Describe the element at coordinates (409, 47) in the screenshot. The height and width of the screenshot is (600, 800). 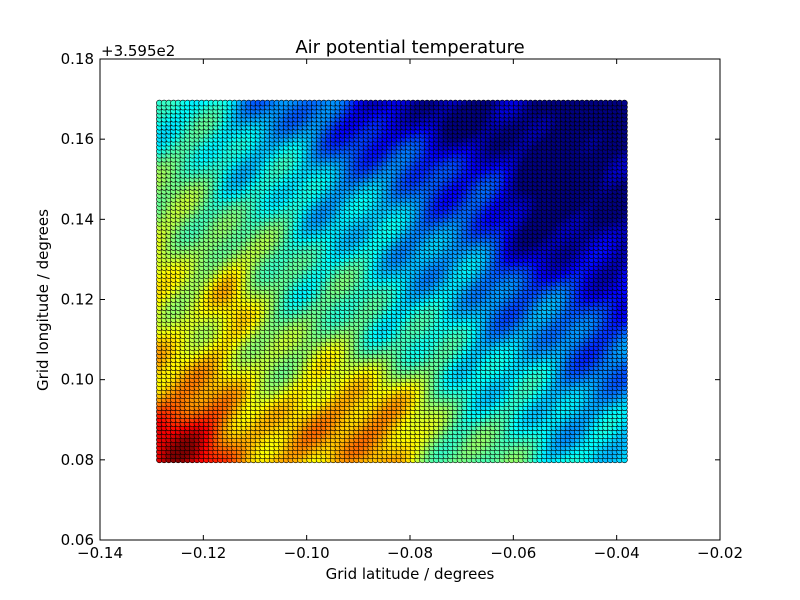
I see `chart-title: Air potential temperature` at that location.